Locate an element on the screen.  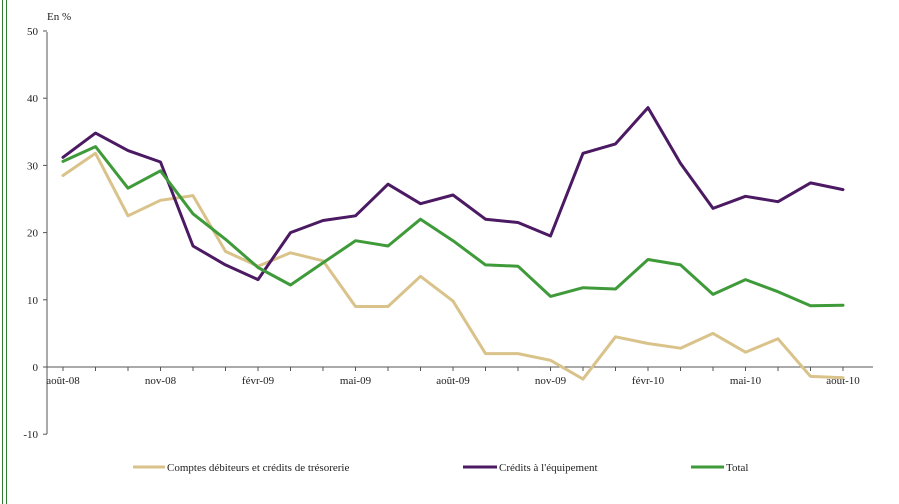
frame-border-left-inner is located at coordinates (6, 252).